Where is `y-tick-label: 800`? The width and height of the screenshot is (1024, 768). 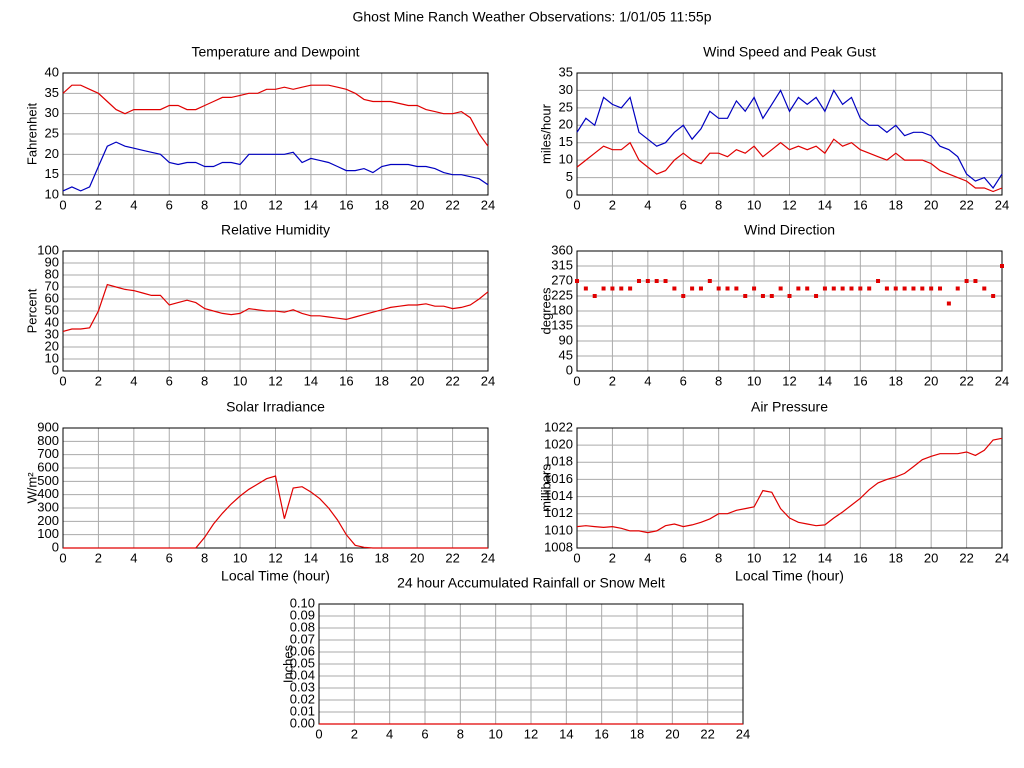 y-tick-label: 800 is located at coordinates (48, 440).